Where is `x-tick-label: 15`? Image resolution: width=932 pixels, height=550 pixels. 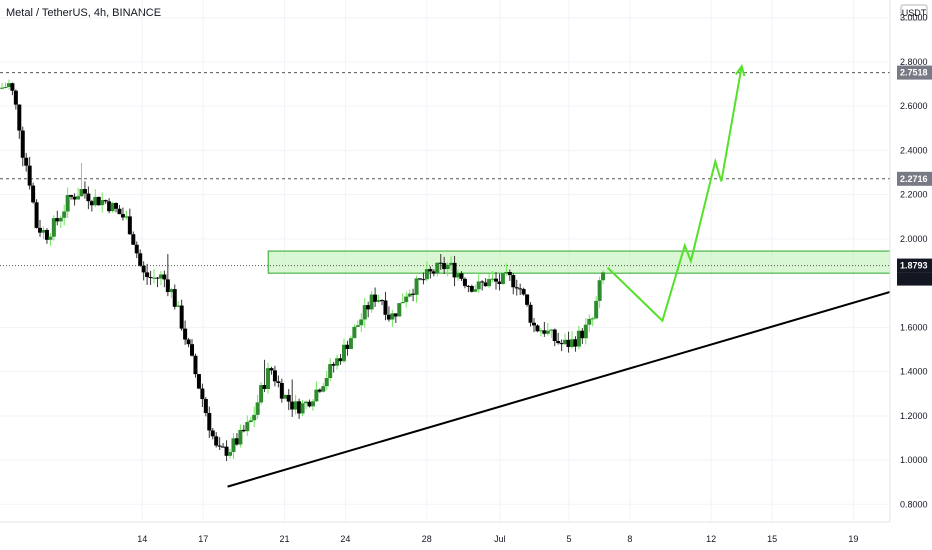 x-tick-label: 15 is located at coordinates (772, 539).